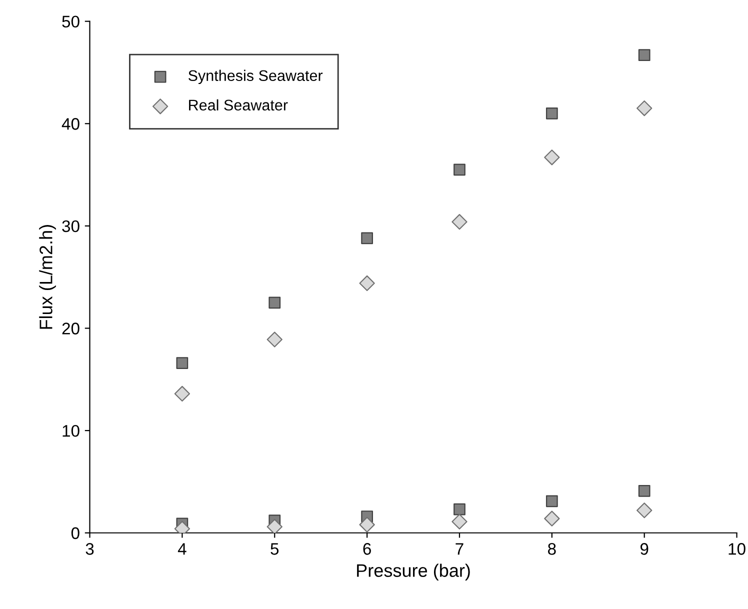  I want to click on legend-label: Synthesis Seawater, so click(255, 77).